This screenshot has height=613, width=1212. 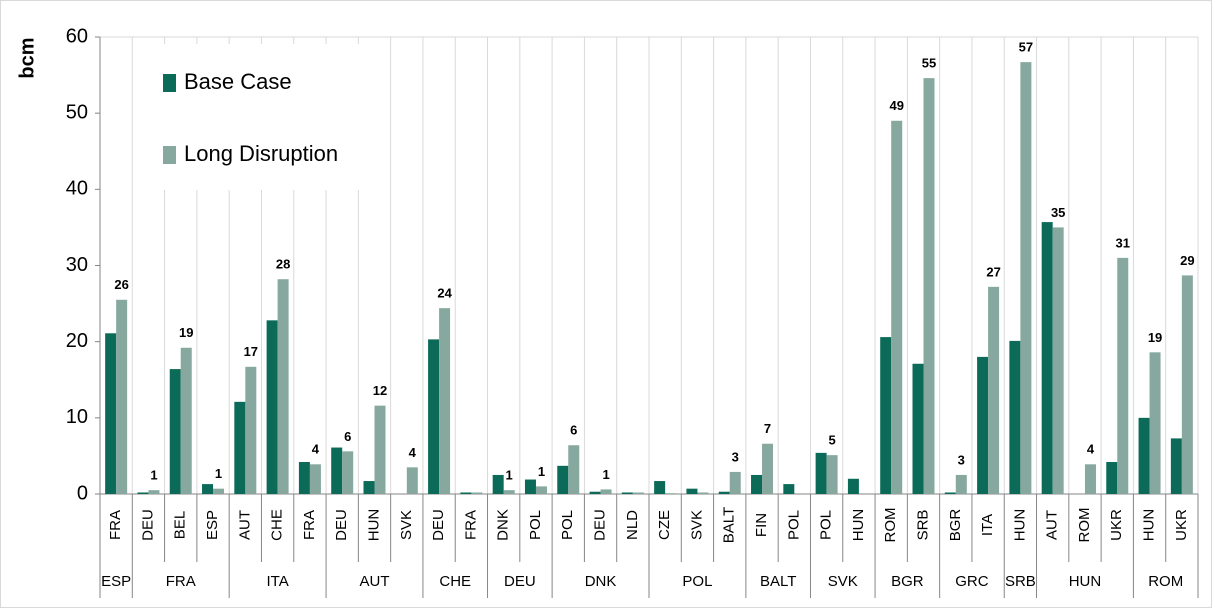 What do you see at coordinates (972, 581) in the screenshot?
I see `group-label: GRC` at bounding box center [972, 581].